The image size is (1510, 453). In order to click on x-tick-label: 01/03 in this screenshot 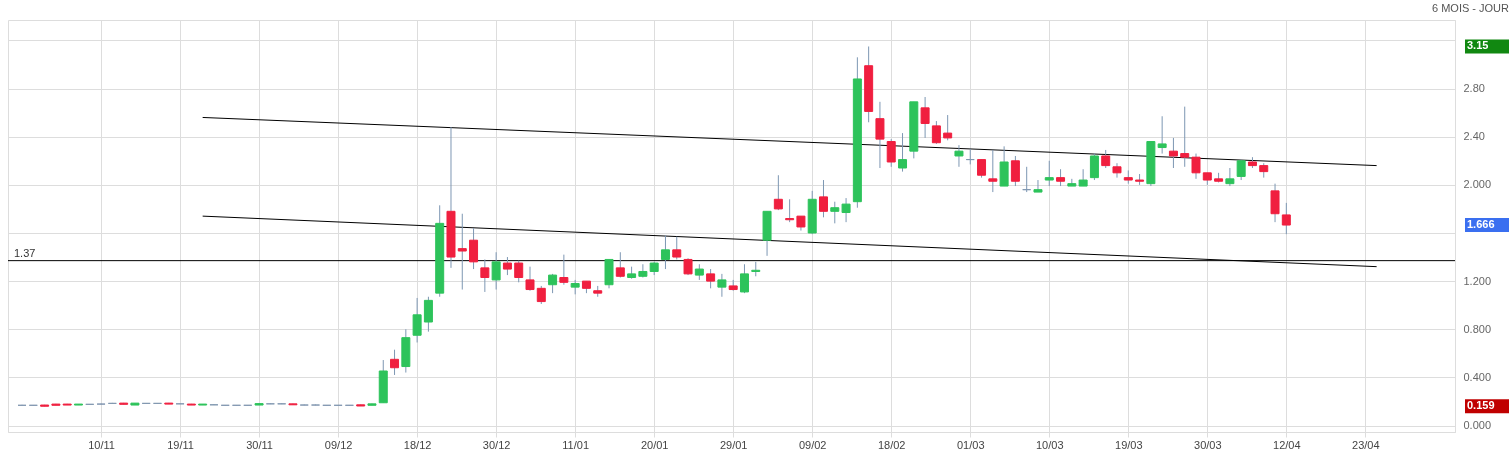, I will do `click(970, 444)`.